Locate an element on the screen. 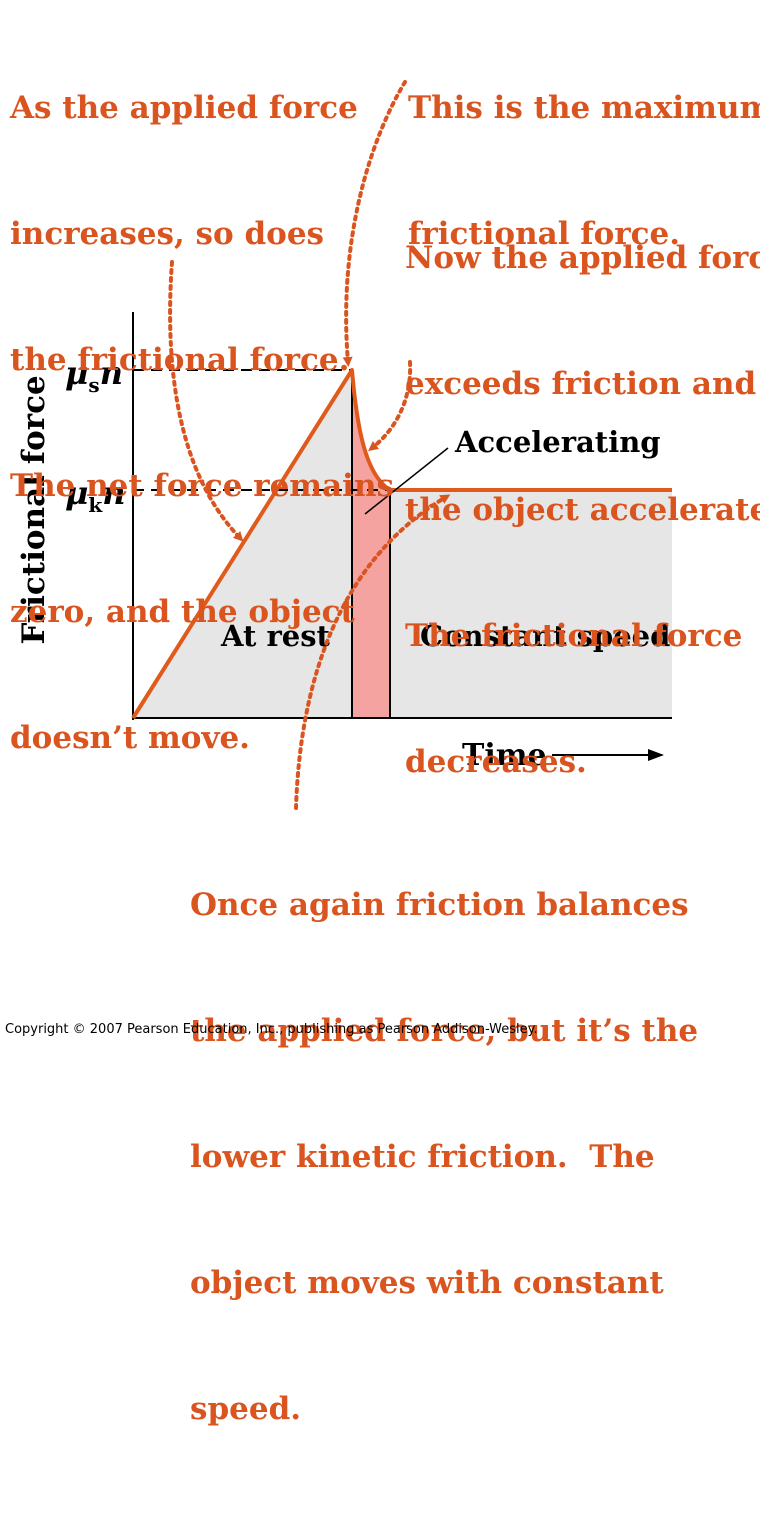  arrow-to-kinetic is located at coordinates (372, 652).